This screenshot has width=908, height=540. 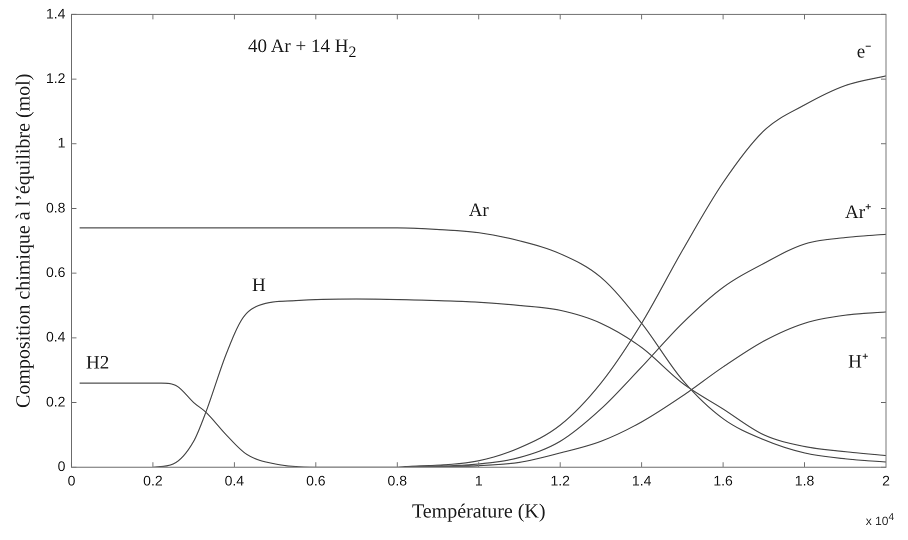 I want to click on x-tick-label: 1.2, so click(x=560, y=480).